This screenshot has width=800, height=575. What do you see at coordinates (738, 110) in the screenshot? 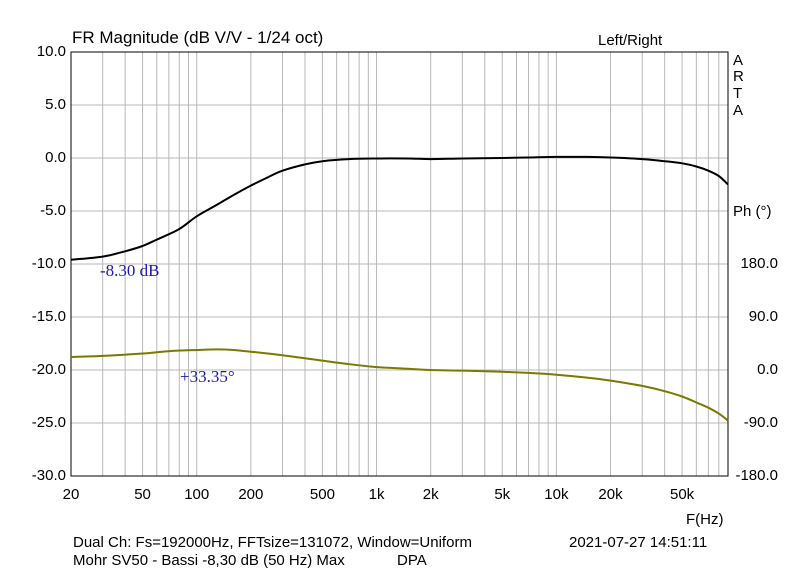
I see `brand-letter-a2: A` at bounding box center [738, 110].